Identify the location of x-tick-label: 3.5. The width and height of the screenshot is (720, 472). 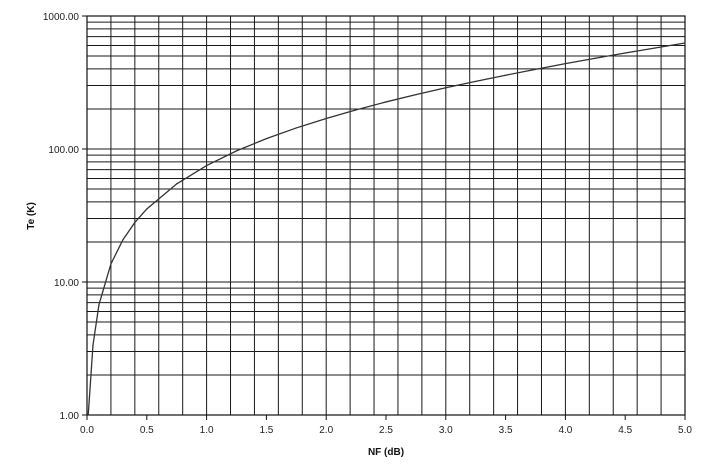
(506, 430).